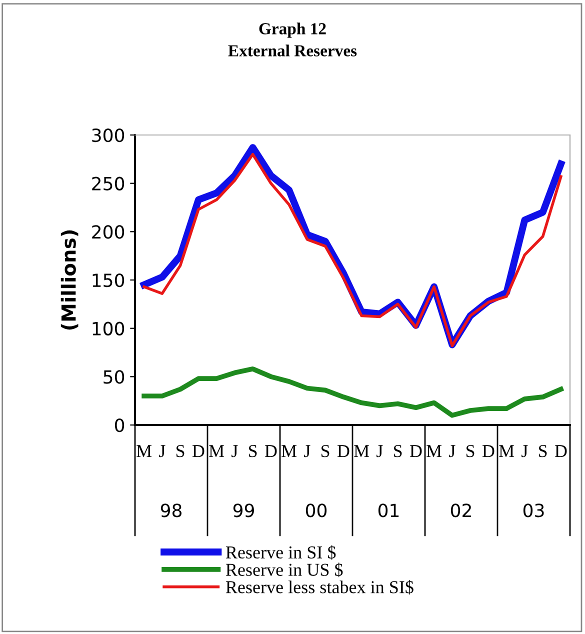  What do you see at coordinates (108, 183) in the screenshot?
I see `y-tick-label: 250` at bounding box center [108, 183].